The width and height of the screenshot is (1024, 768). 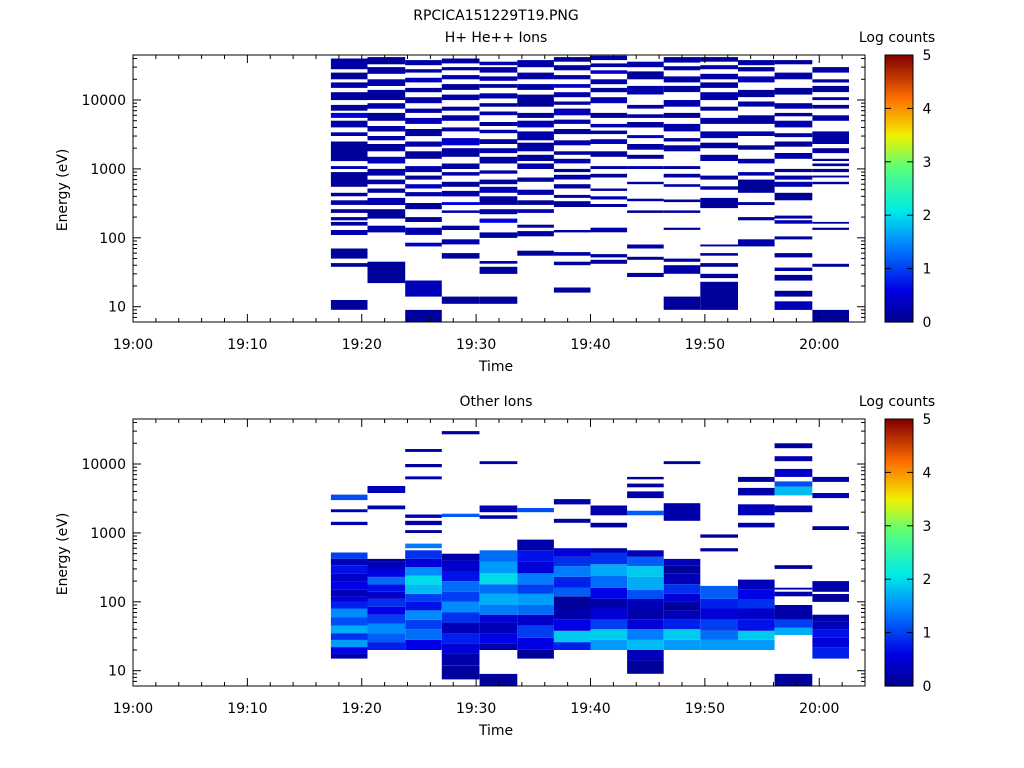 I want to click on x-tick-label: 19:40, so click(x=590, y=709).